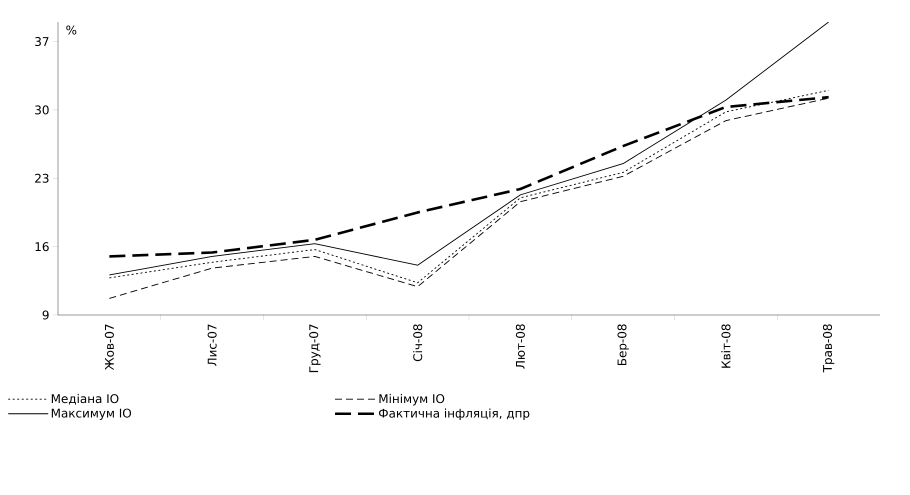 The image size is (910, 495). I want to click on legend-label: Фактична інфляція, дпр, so click(454, 414).